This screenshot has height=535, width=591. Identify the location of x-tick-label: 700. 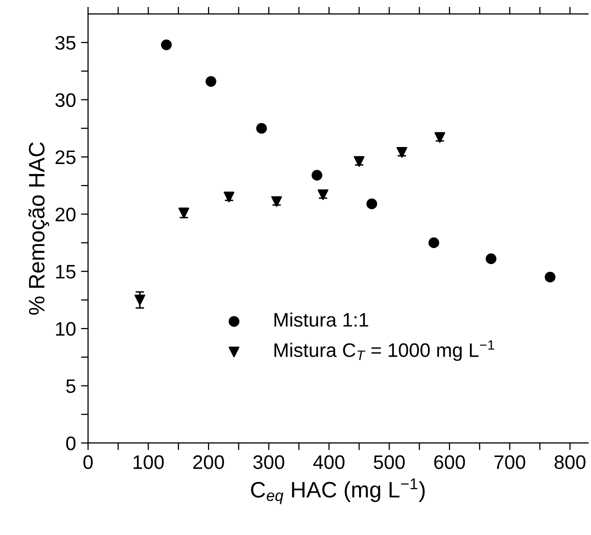
(510, 462).